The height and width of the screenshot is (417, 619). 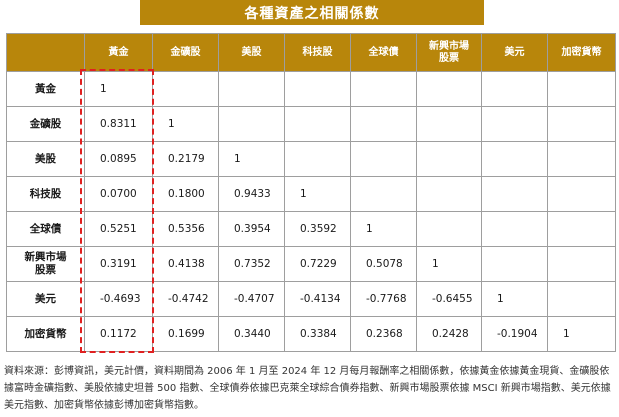 What do you see at coordinates (185, 299) in the screenshot?
I see `table-cell: -0.4742` at bounding box center [185, 299].